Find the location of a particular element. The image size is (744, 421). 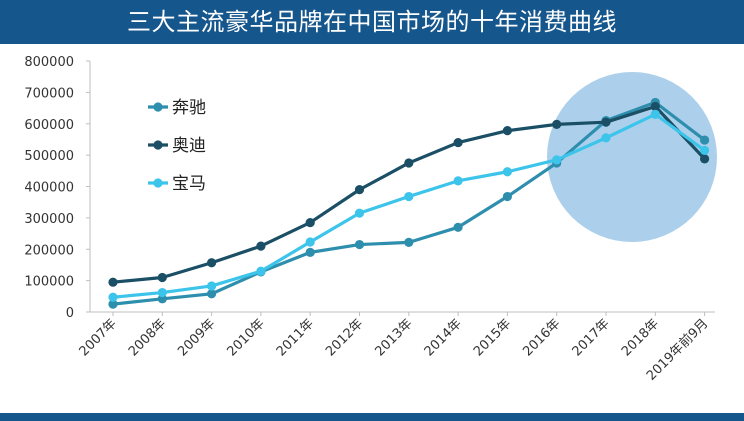

x-tick-label: 2008年 is located at coordinates (147, 337).